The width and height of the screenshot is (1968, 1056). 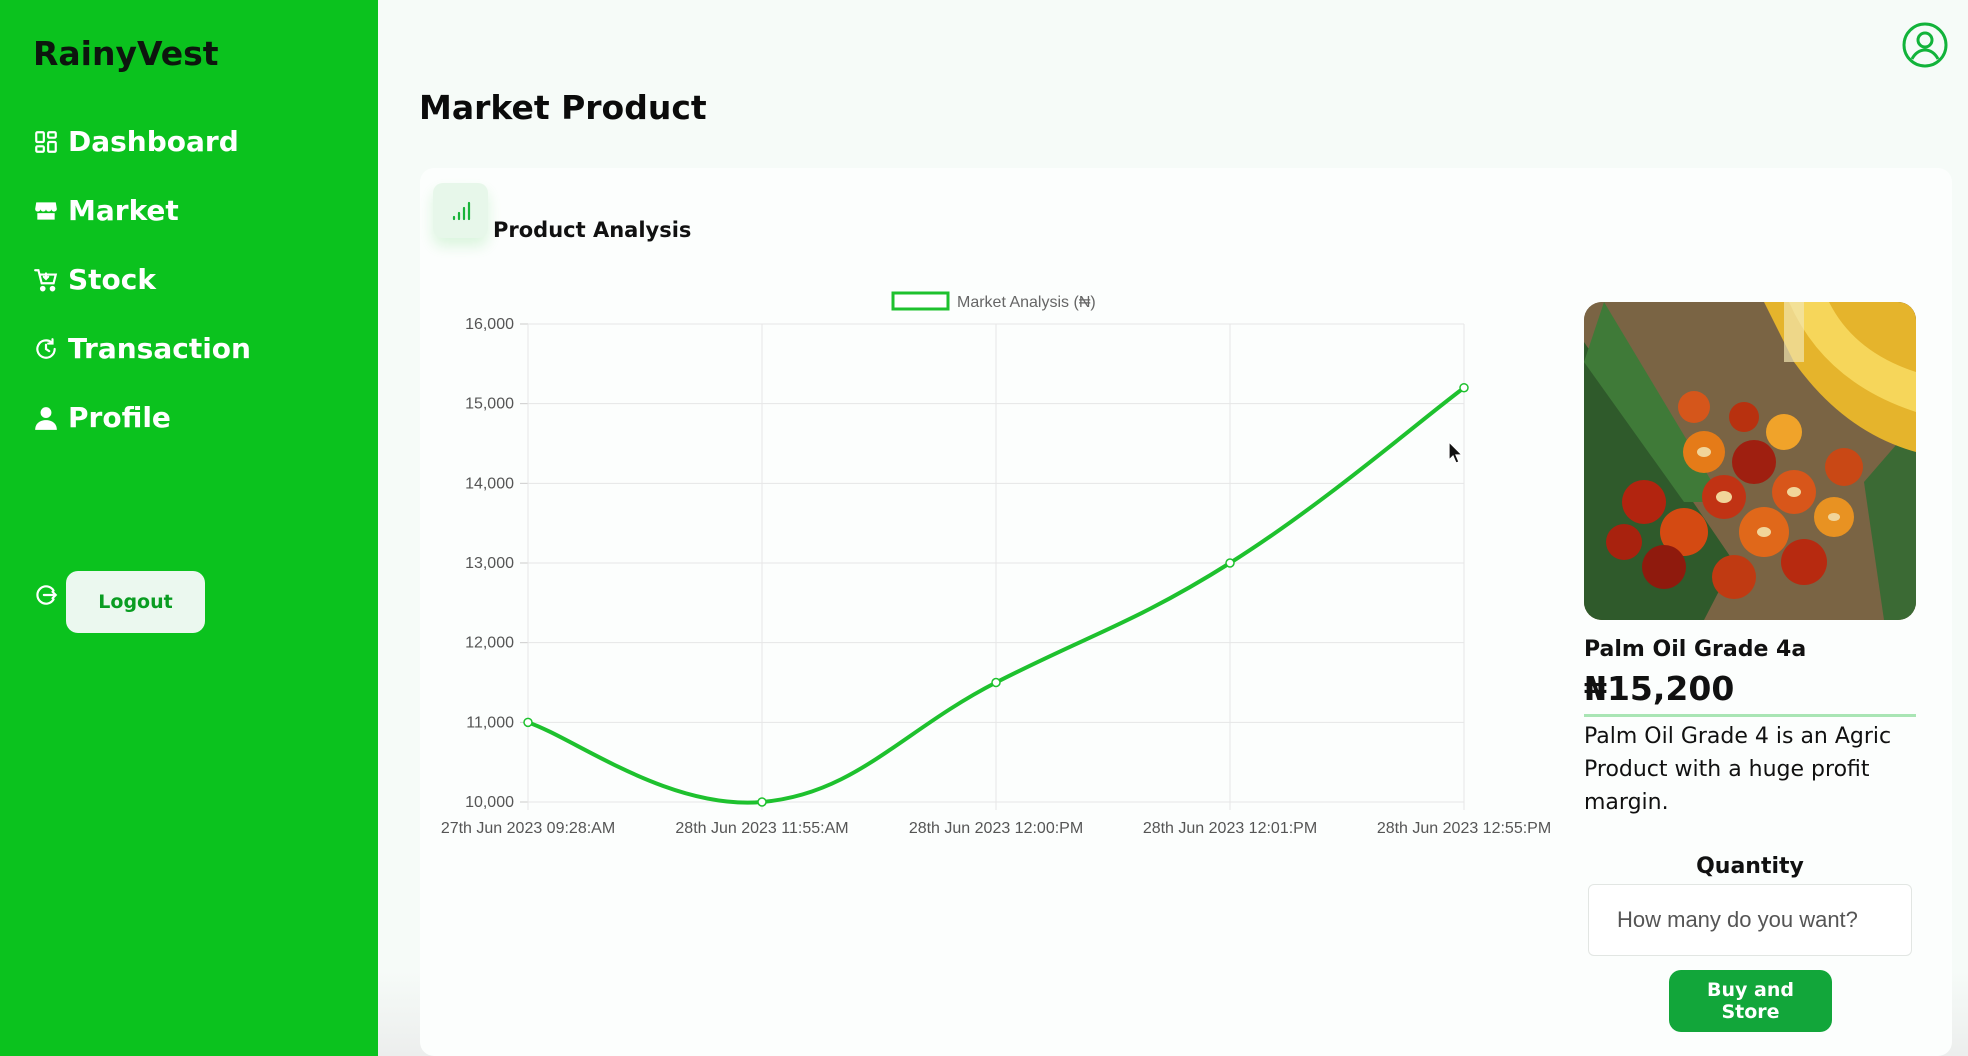 What do you see at coordinates (46, 211) in the screenshot?
I see `store-icon` at bounding box center [46, 211].